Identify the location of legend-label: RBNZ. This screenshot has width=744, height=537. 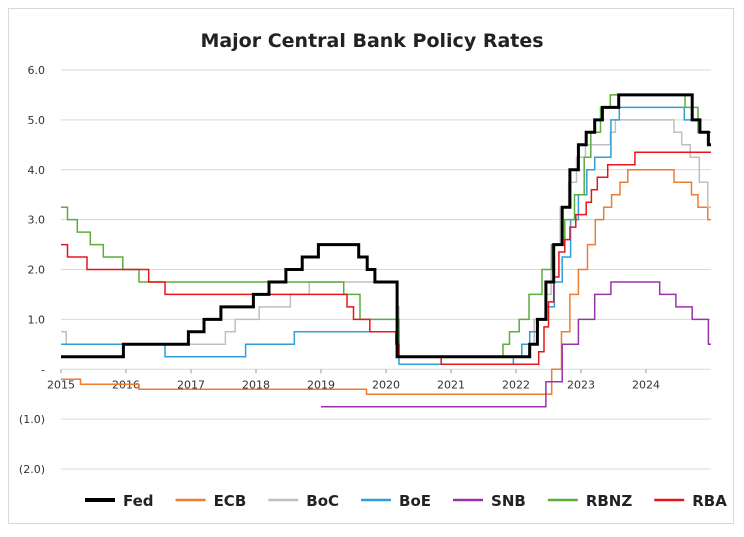
(609, 501).